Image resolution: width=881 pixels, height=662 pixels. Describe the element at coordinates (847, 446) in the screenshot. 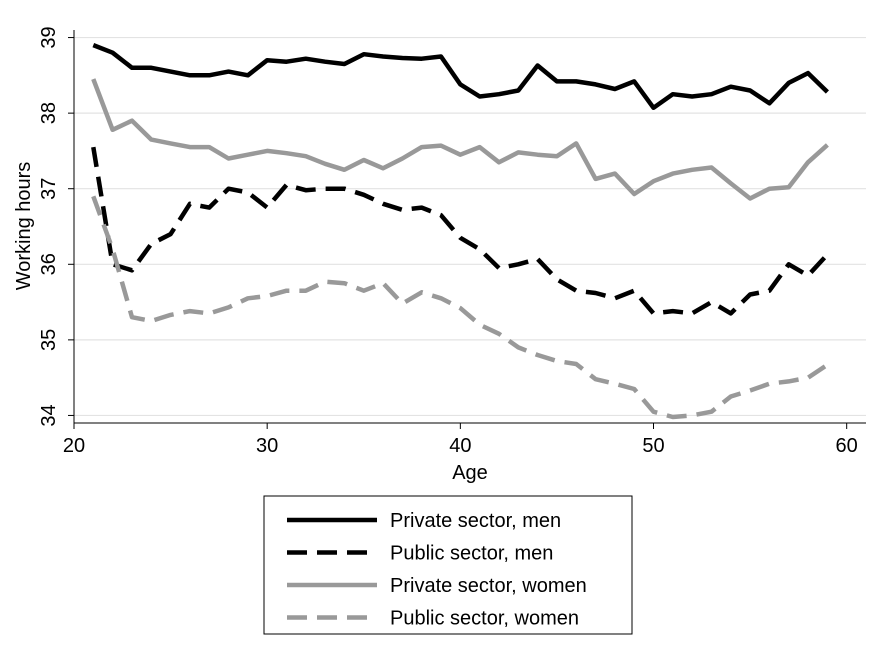

I see `x-tick-label: 60` at that location.